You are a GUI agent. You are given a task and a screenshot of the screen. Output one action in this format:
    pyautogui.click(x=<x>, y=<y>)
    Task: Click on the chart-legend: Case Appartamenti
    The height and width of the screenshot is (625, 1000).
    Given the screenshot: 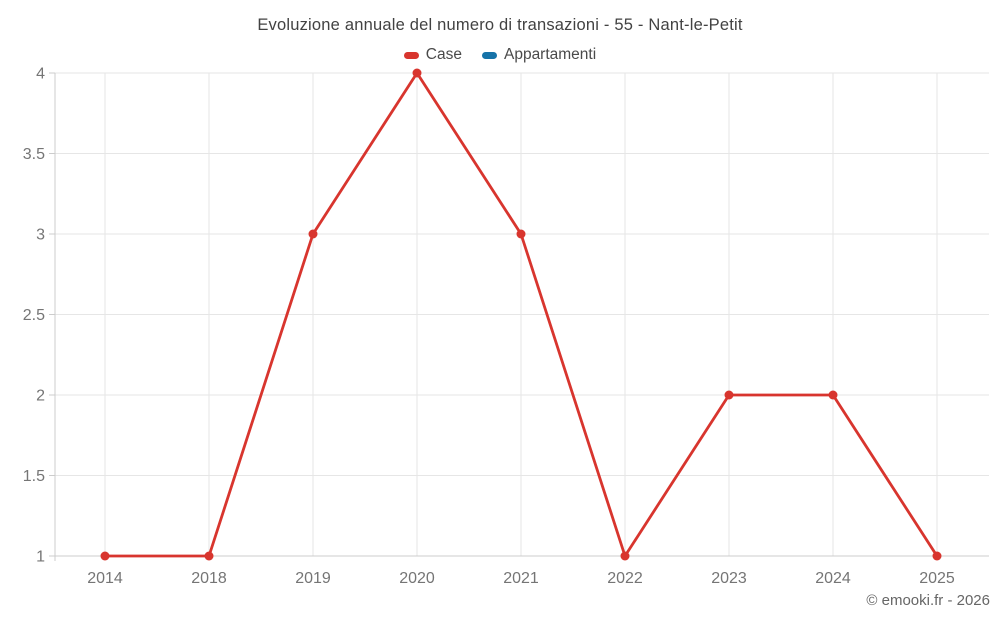 What is the action you would take?
    pyautogui.click(x=500, y=55)
    